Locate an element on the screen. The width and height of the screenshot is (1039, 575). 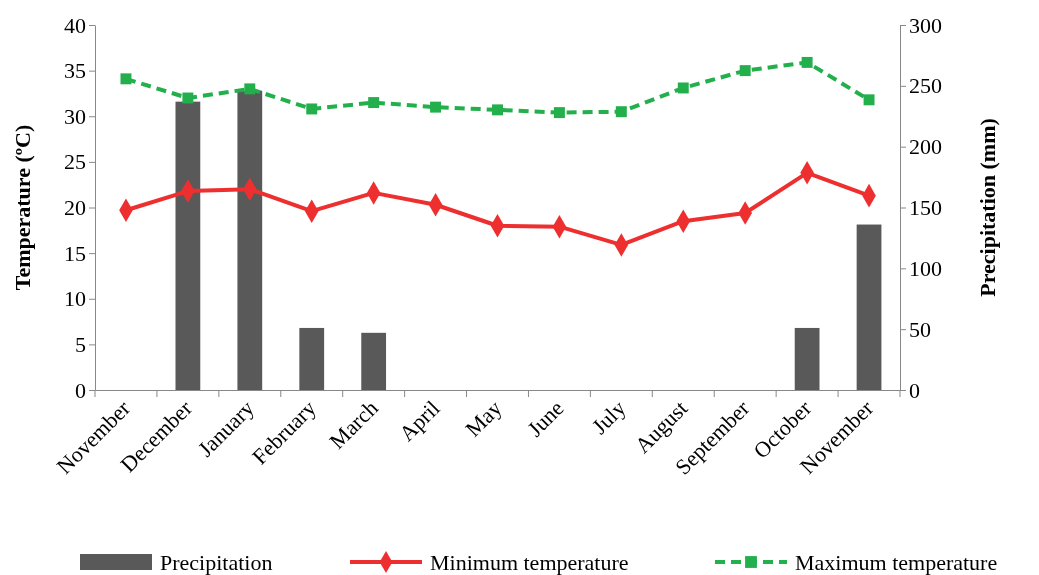
y-tick-label: 5 is located at coordinates (80, 344).